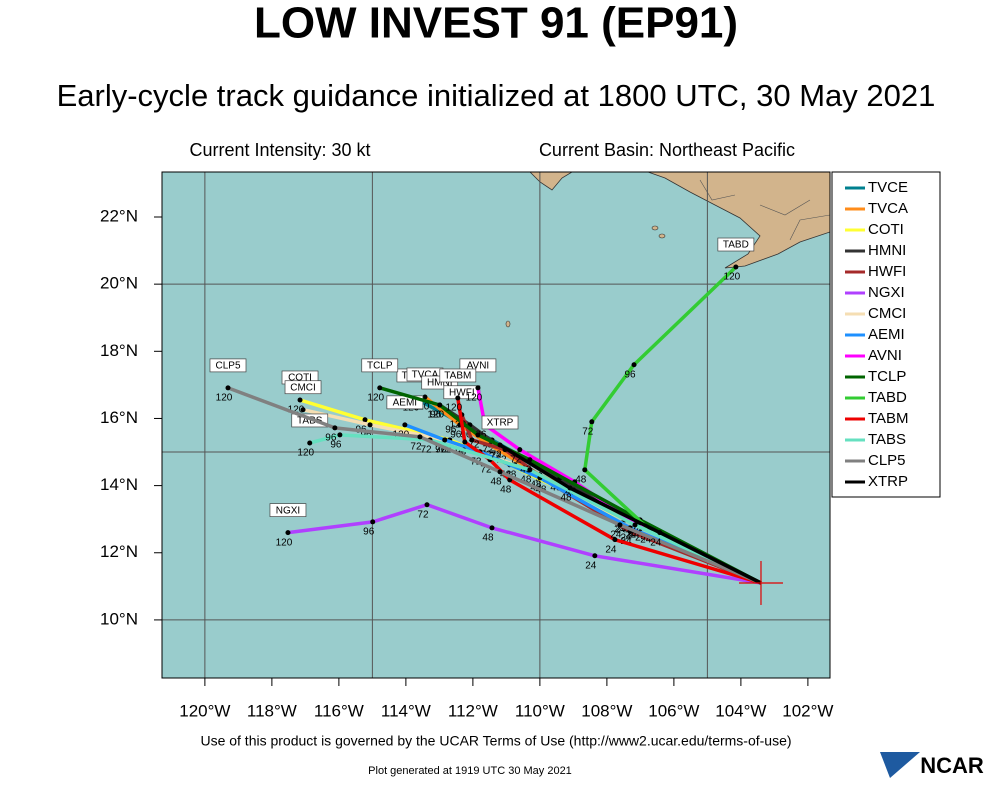 The image size is (992, 785). What do you see at coordinates (566, 498) in the screenshot?
I see `hour-label: 48` at bounding box center [566, 498].